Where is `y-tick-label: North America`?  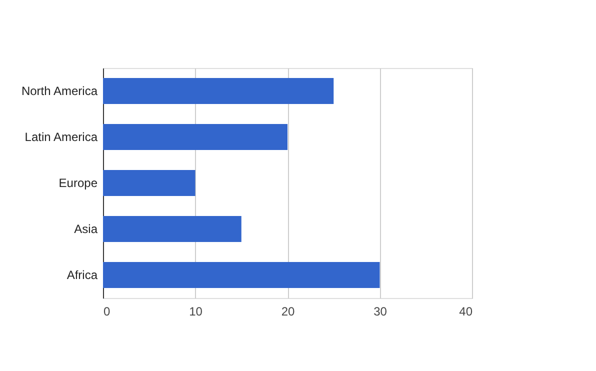
y-tick-label: North America is located at coordinates (59, 91).